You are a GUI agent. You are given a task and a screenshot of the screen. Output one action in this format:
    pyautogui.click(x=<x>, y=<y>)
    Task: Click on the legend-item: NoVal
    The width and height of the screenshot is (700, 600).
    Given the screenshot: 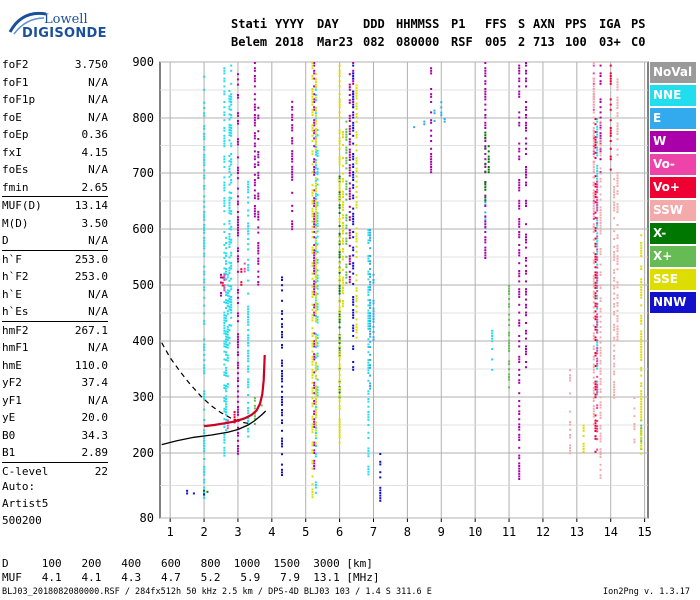 What is the action you would take?
    pyautogui.click(x=673, y=72)
    